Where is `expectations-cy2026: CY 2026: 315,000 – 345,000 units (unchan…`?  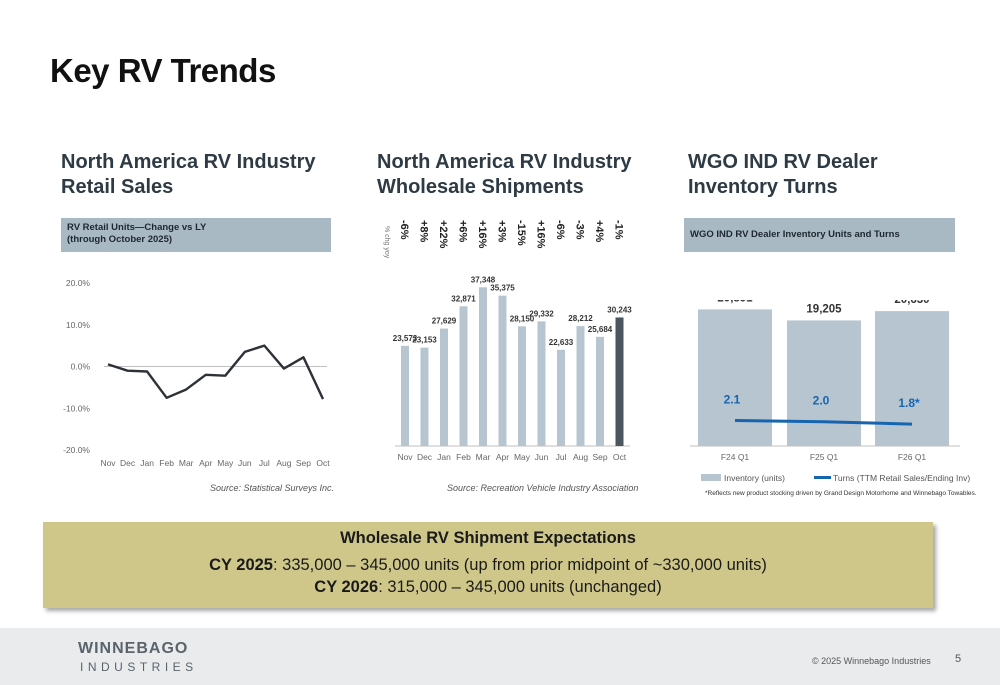 expectations-cy2026: CY 2026: 315,000 – 345,000 units (unchan… is located at coordinates (488, 587).